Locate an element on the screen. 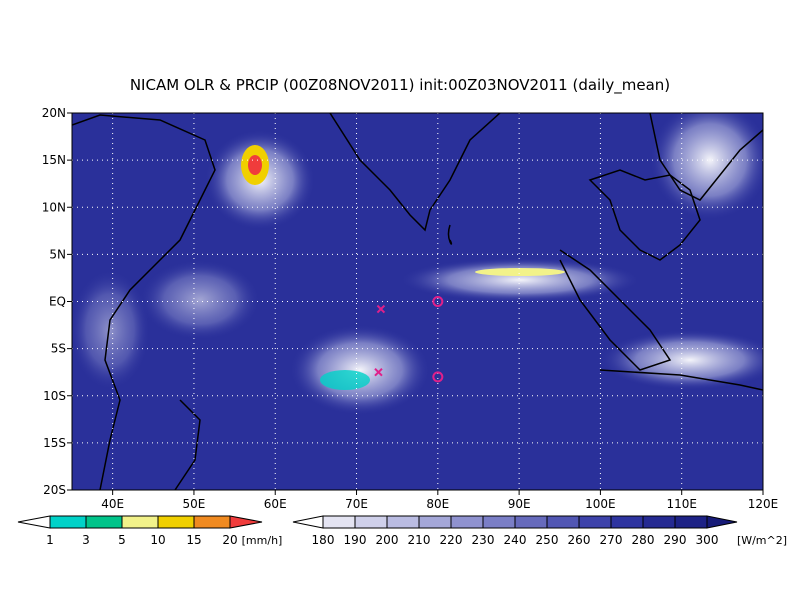 Image resolution: width=800 pixels, height=604 pixels. colorbar-label: 1 is located at coordinates (50, 540).